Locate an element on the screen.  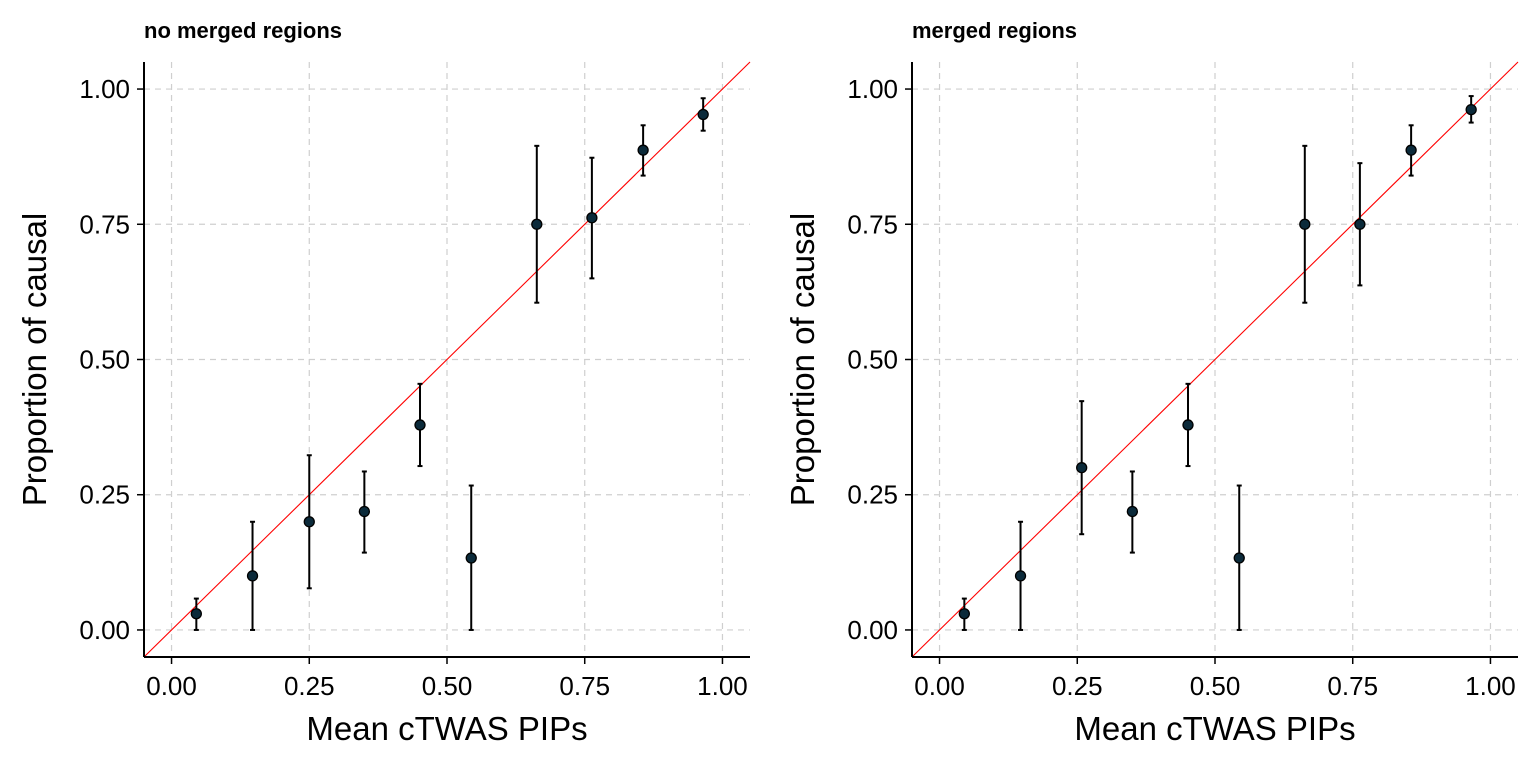
panel-title: no merged regions is located at coordinates (243, 30).